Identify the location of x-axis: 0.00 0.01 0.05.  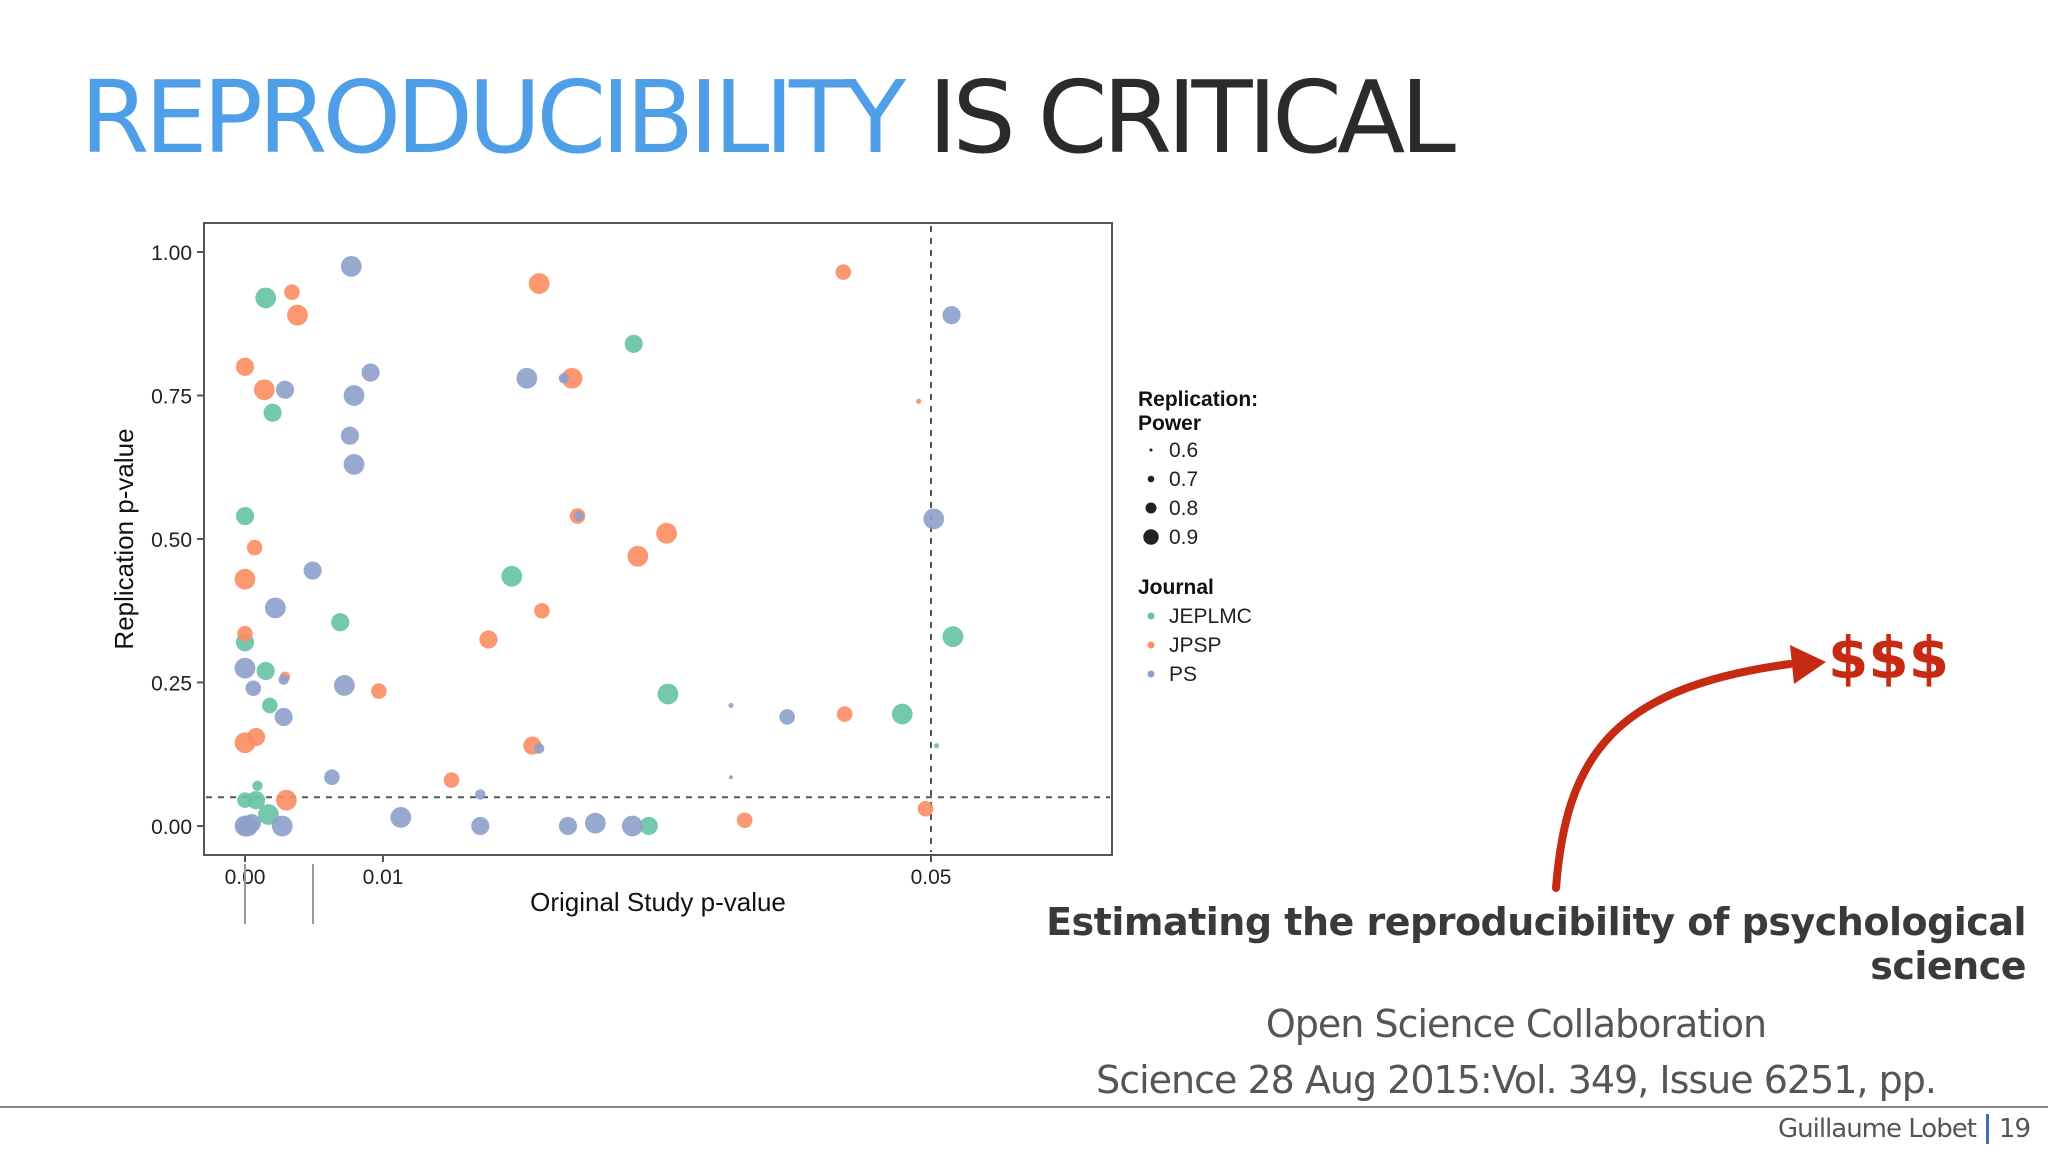
(588, 889).